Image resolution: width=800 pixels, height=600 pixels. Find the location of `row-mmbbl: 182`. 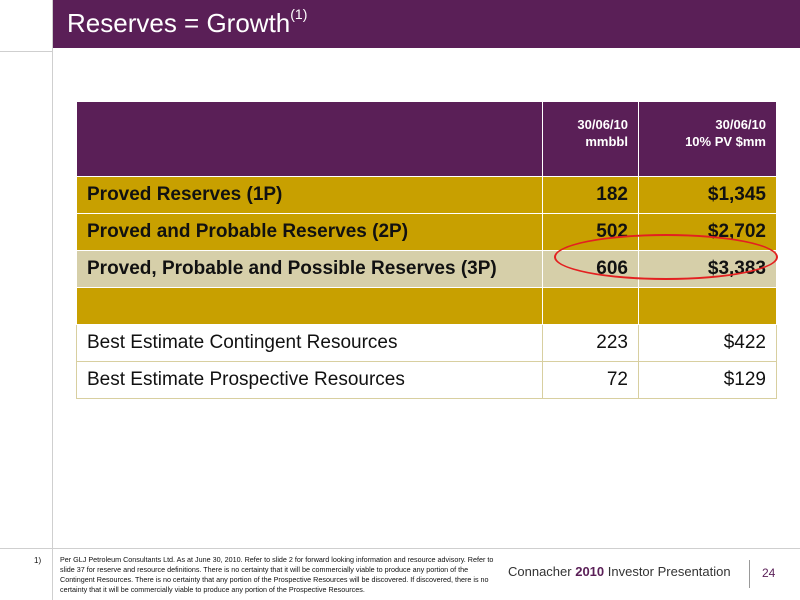

row-mmbbl: 182 is located at coordinates (590, 195).